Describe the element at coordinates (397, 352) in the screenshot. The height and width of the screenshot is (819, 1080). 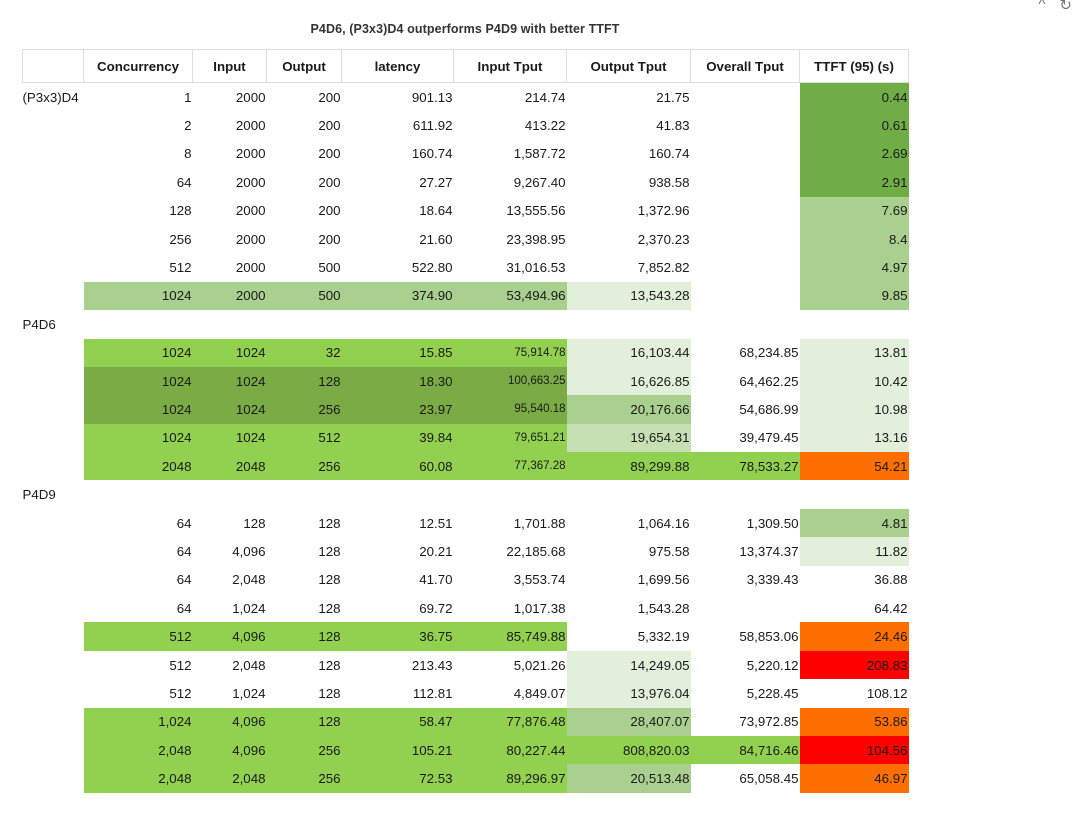
I see `cell-latency: 15.85` at that location.